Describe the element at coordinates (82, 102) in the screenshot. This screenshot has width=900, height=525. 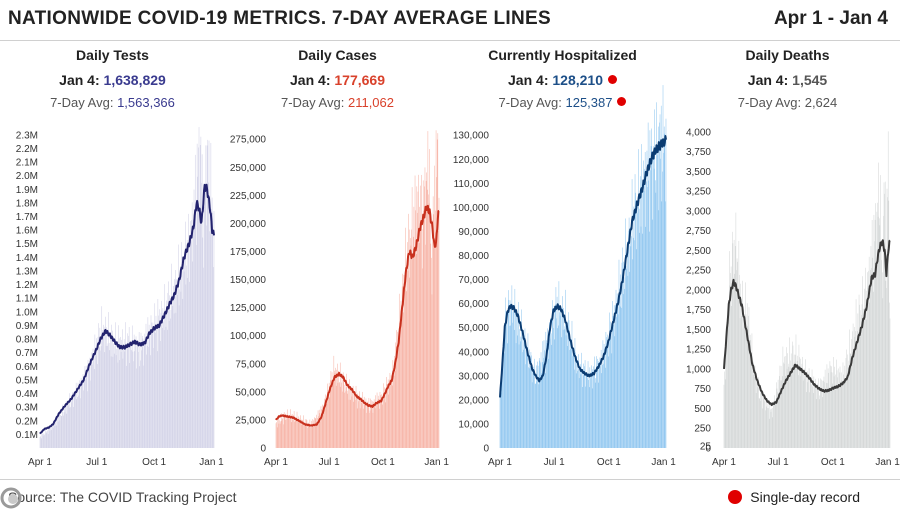
I see `avg-label: 7-Day Avg:` at that location.